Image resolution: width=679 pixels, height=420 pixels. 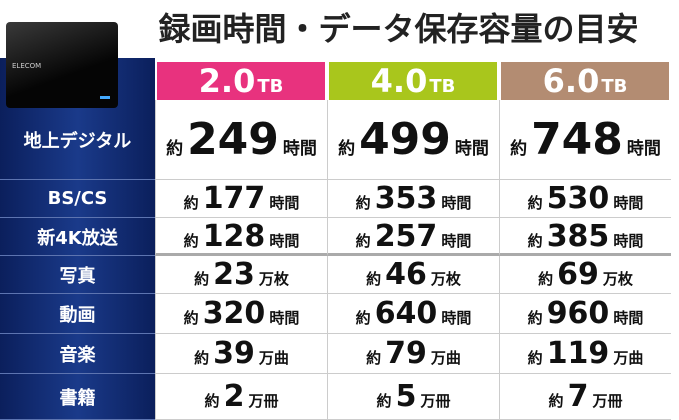 I want to click on cell: 約 385 時間, so click(x=585, y=237).